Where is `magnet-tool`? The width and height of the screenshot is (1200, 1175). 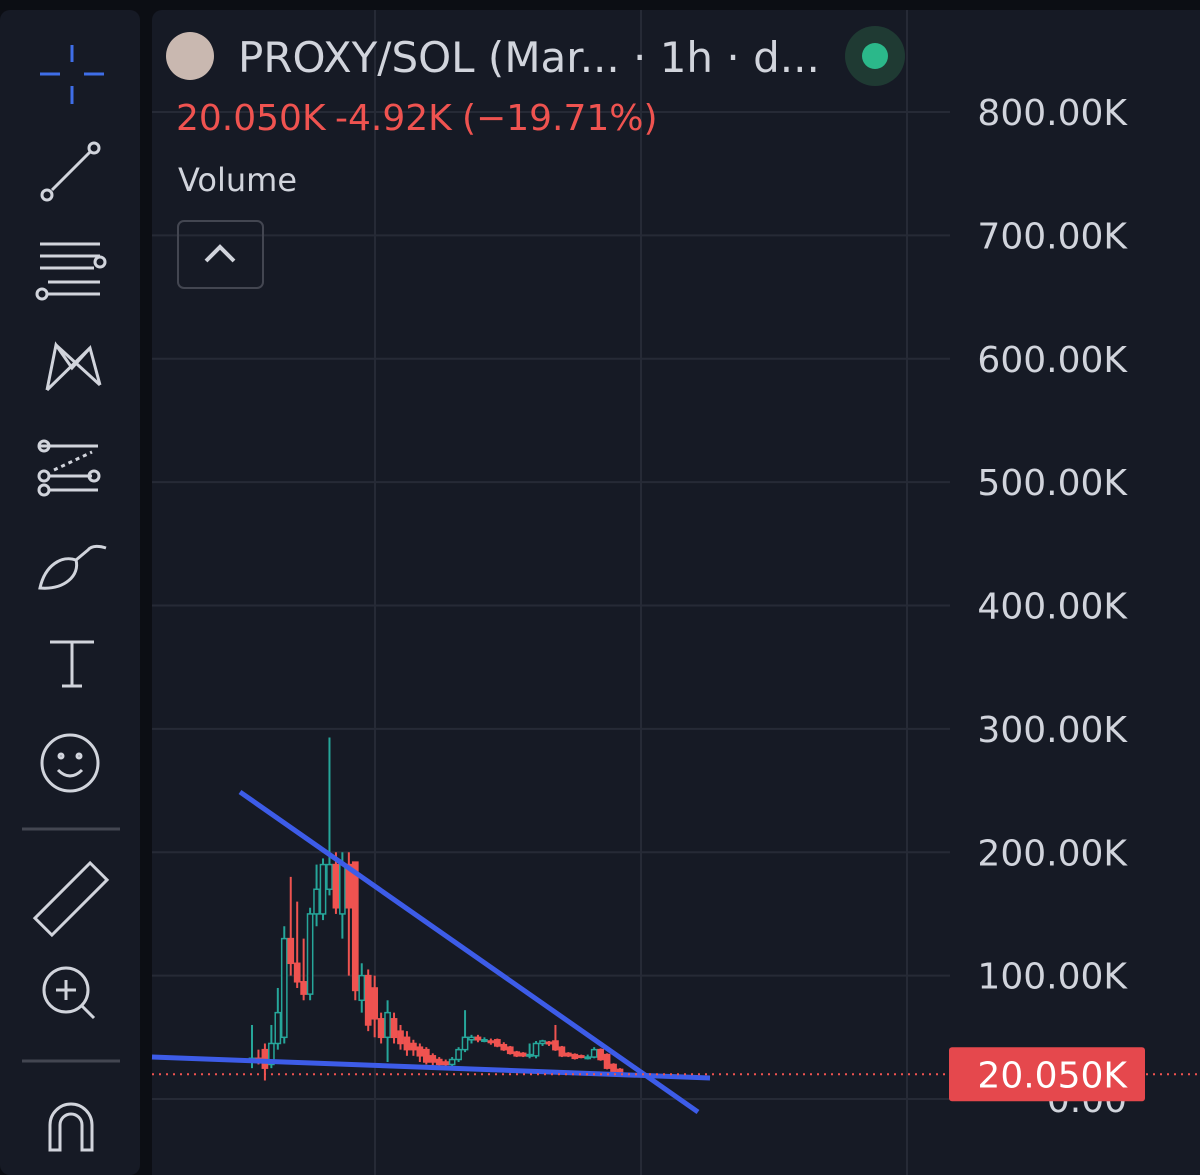 magnet-tool is located at coordinates (71, 1127).